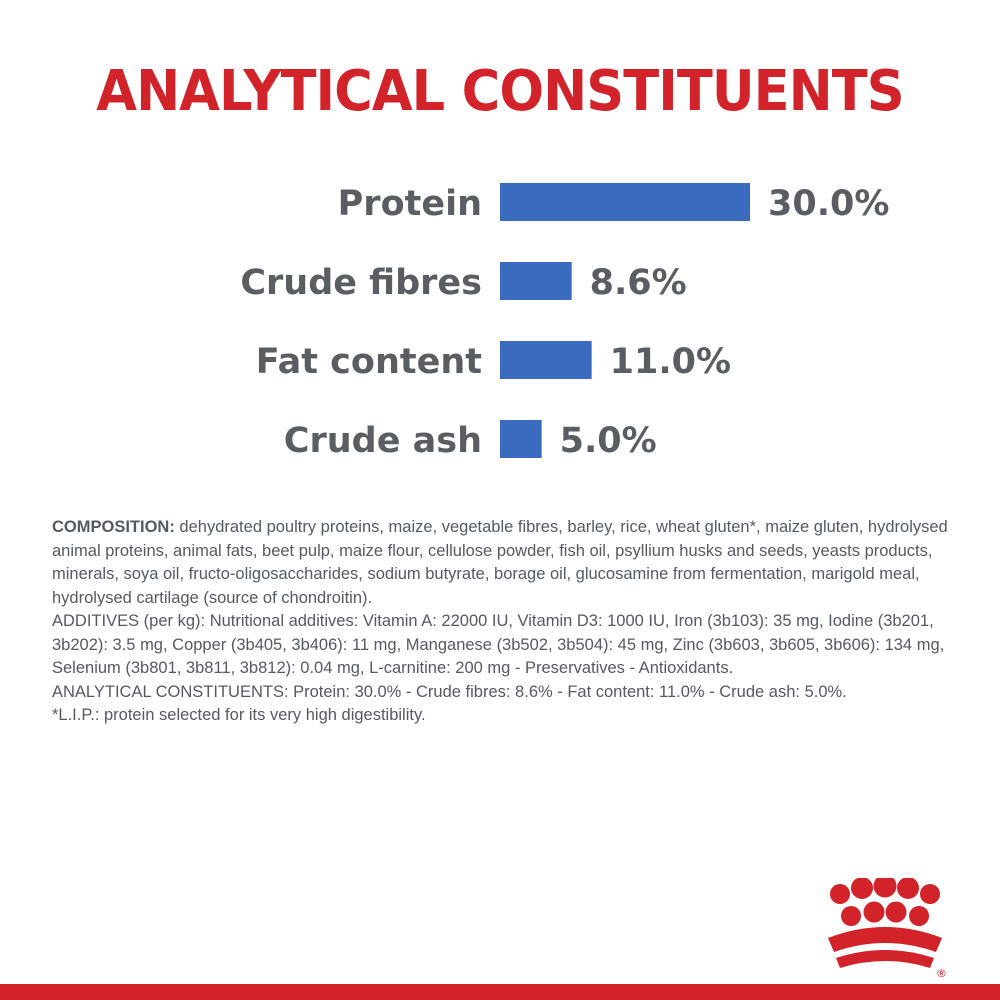 The image size is (1000, 1000). Describe the element at coordinates (638, 283) in the screenshot. I see `value-label: 8.6%` at that location.